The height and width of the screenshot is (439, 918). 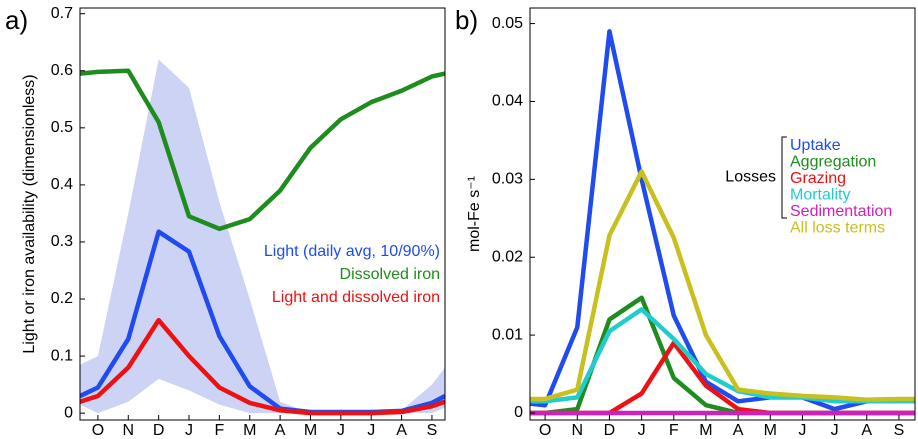 I want to click on panel-label: b), so click(x=466, y=20).